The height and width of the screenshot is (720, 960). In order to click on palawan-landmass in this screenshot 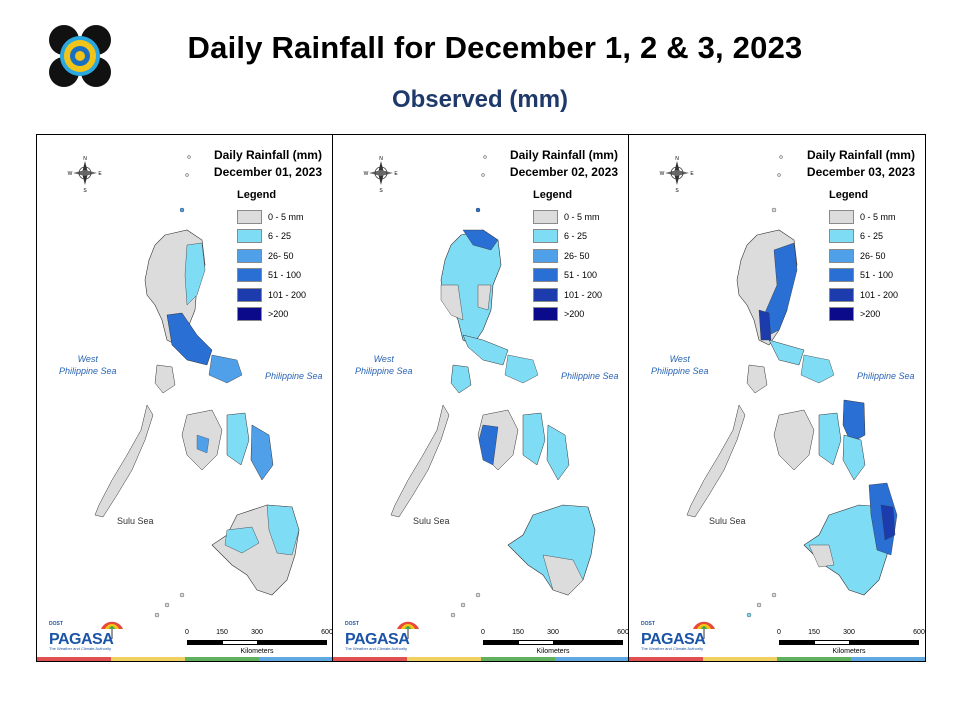, I will do `click(716, 461)`.